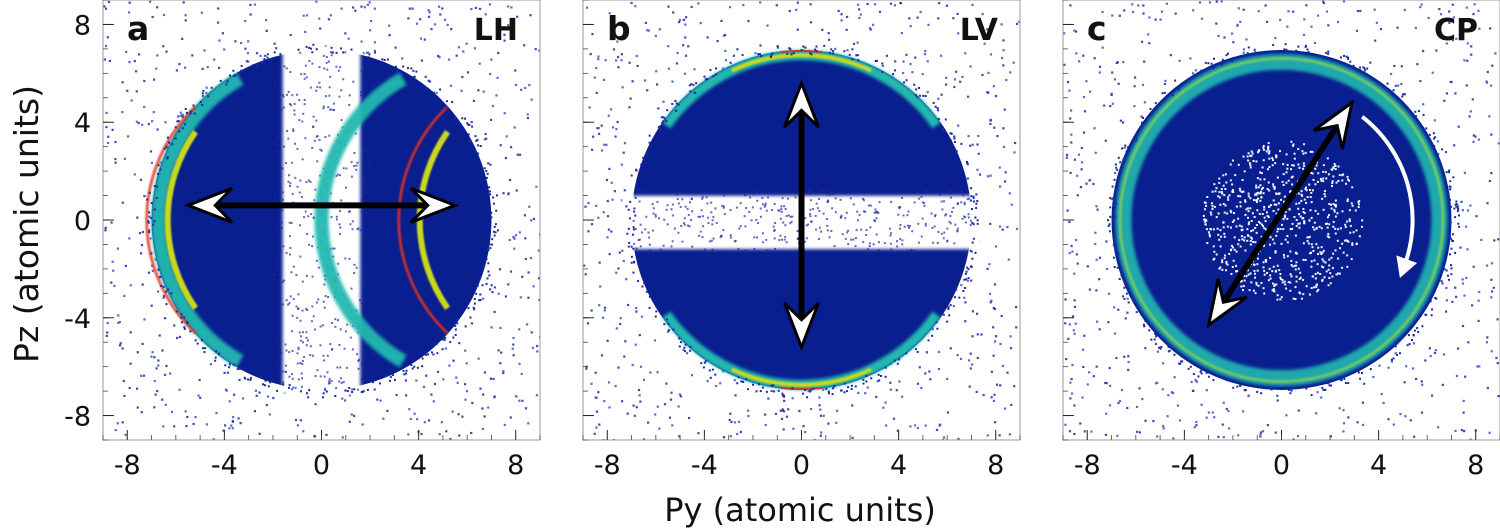  I want to click on nodal-speckle, so click(802, 221).